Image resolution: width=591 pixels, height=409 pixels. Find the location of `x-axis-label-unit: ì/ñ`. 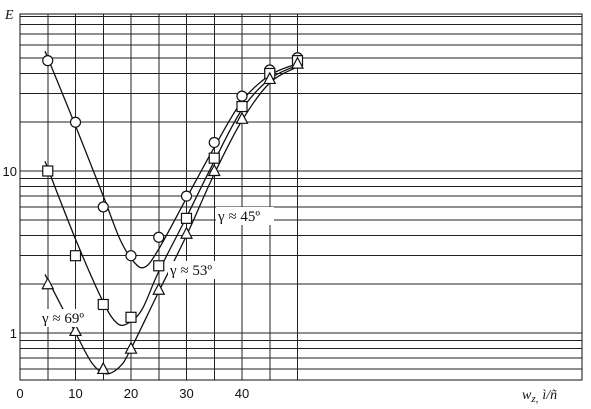

x-axis-label-unit: ì/ñ is located at coordinates (549, 395).